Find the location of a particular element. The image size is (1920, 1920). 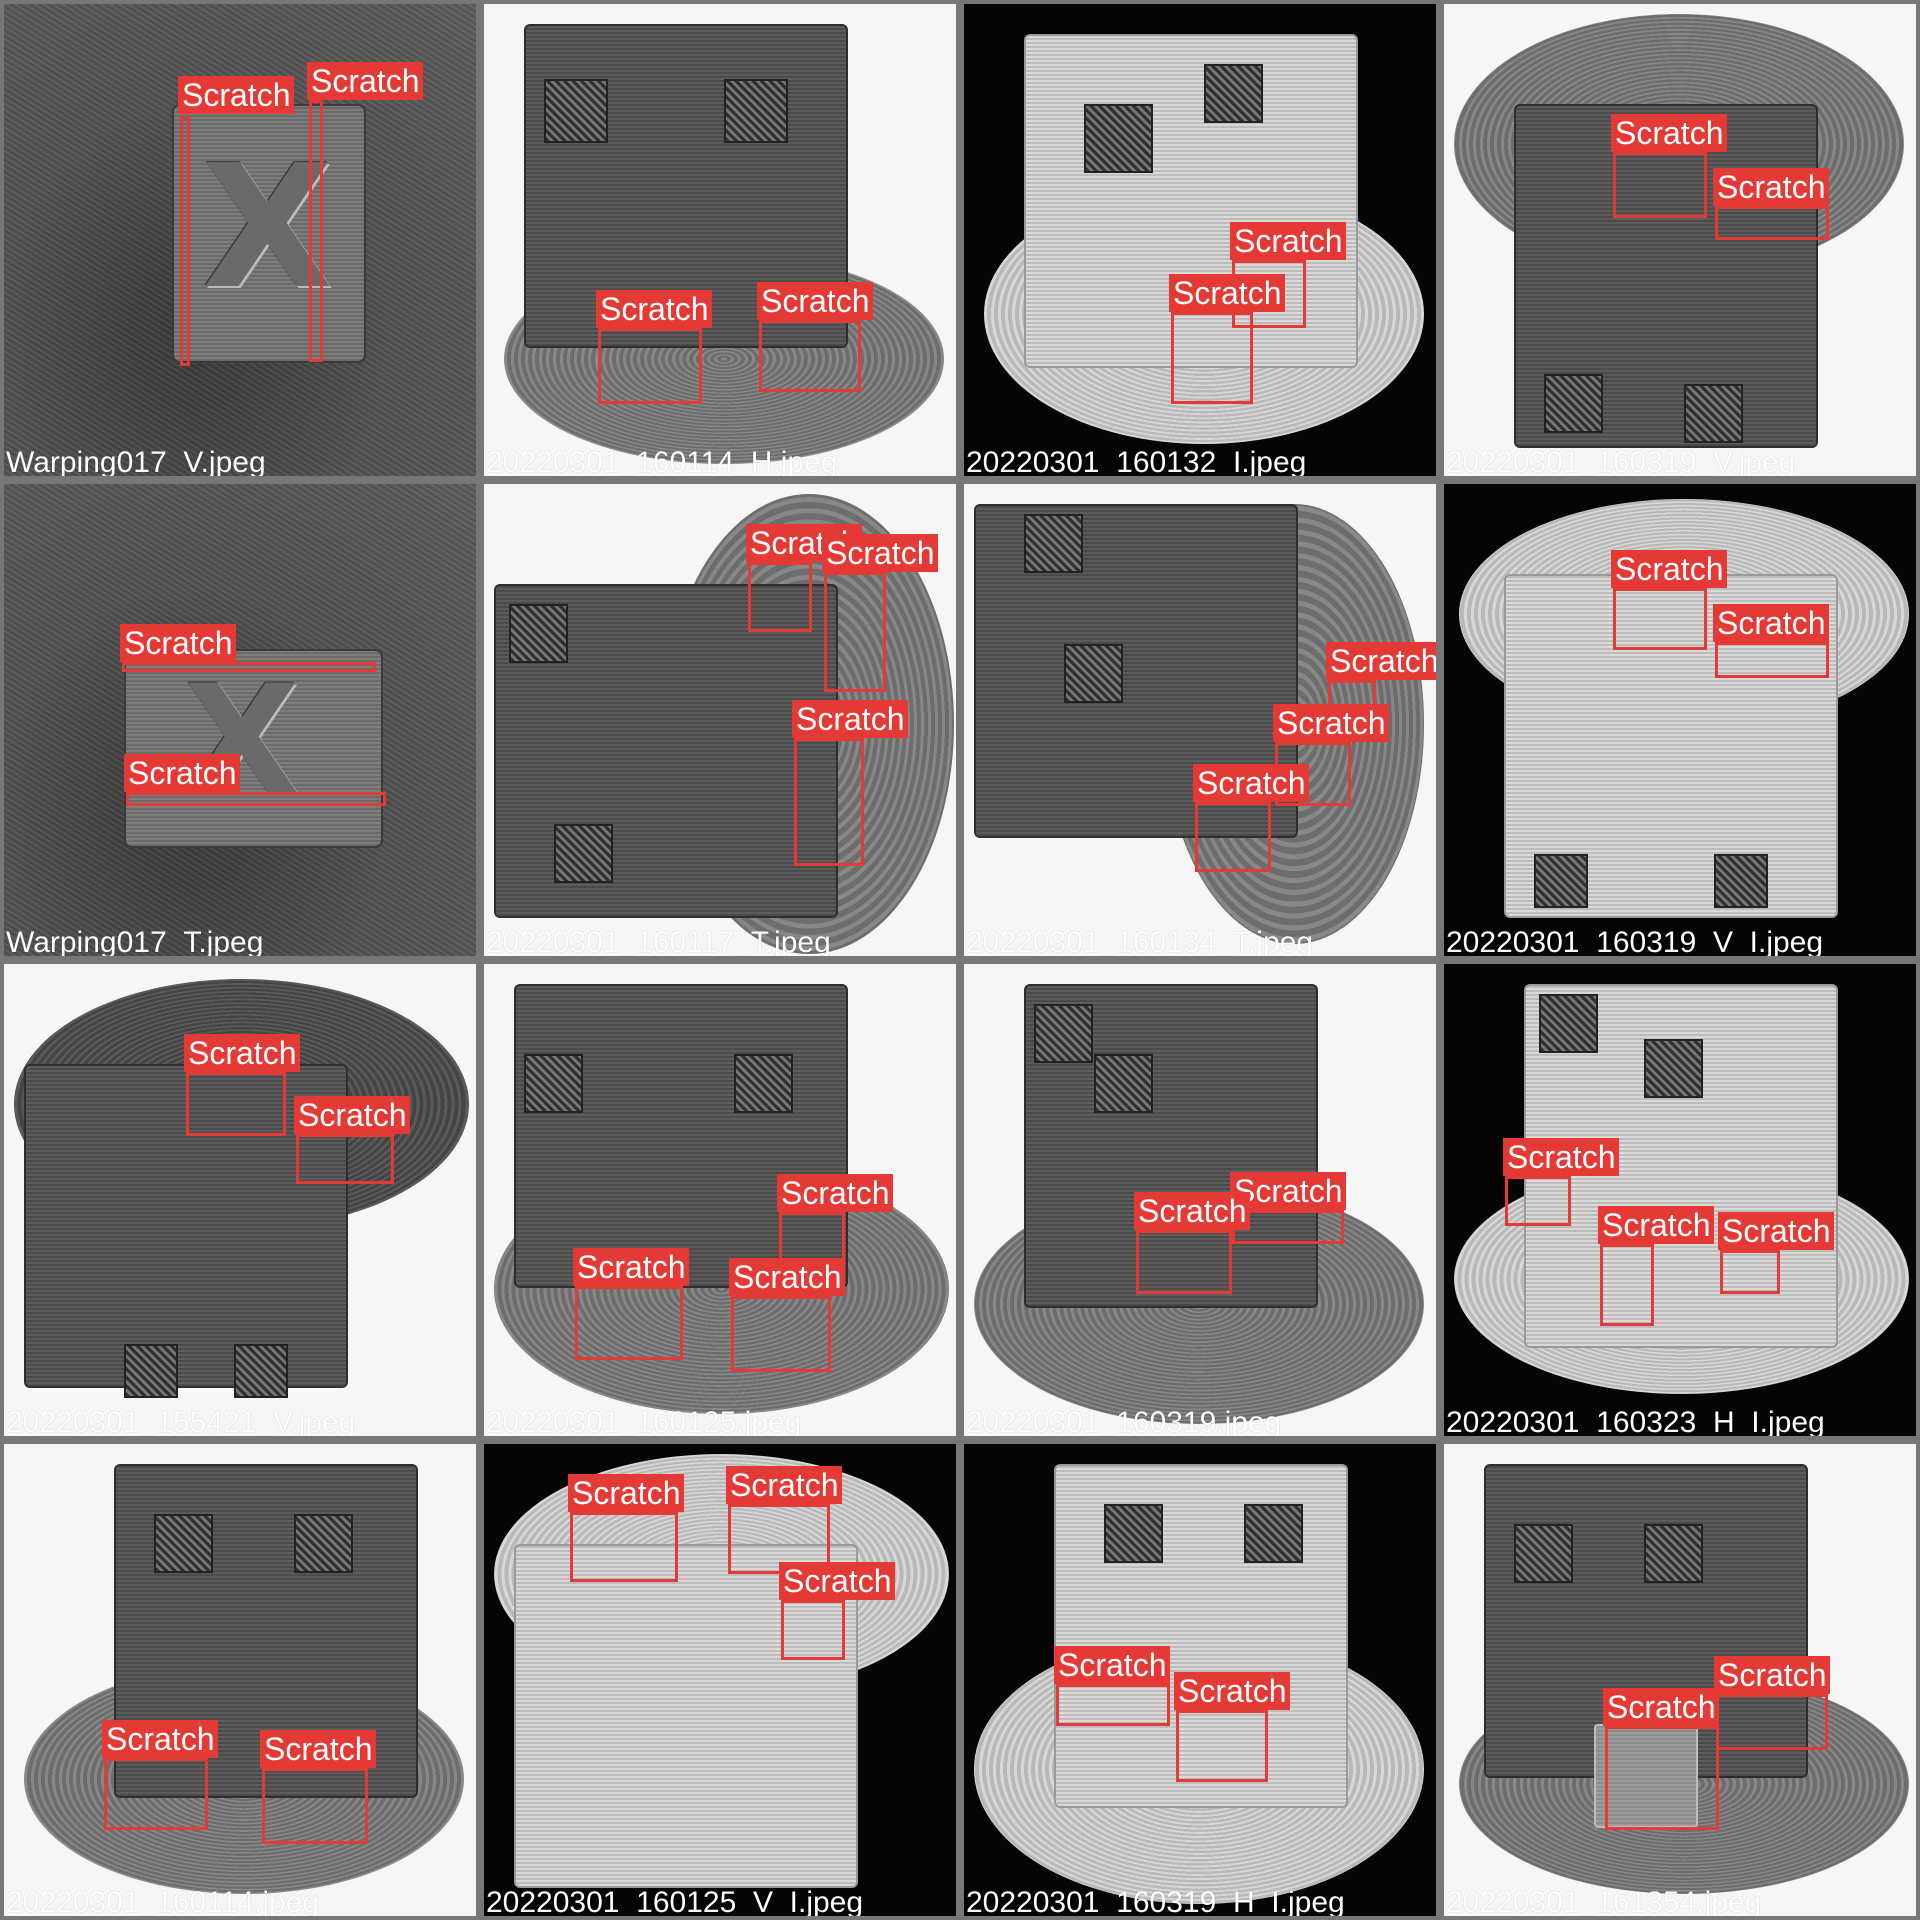

image-filename: 20220301_160114.jpeg is located at coordinates (163, 1902).